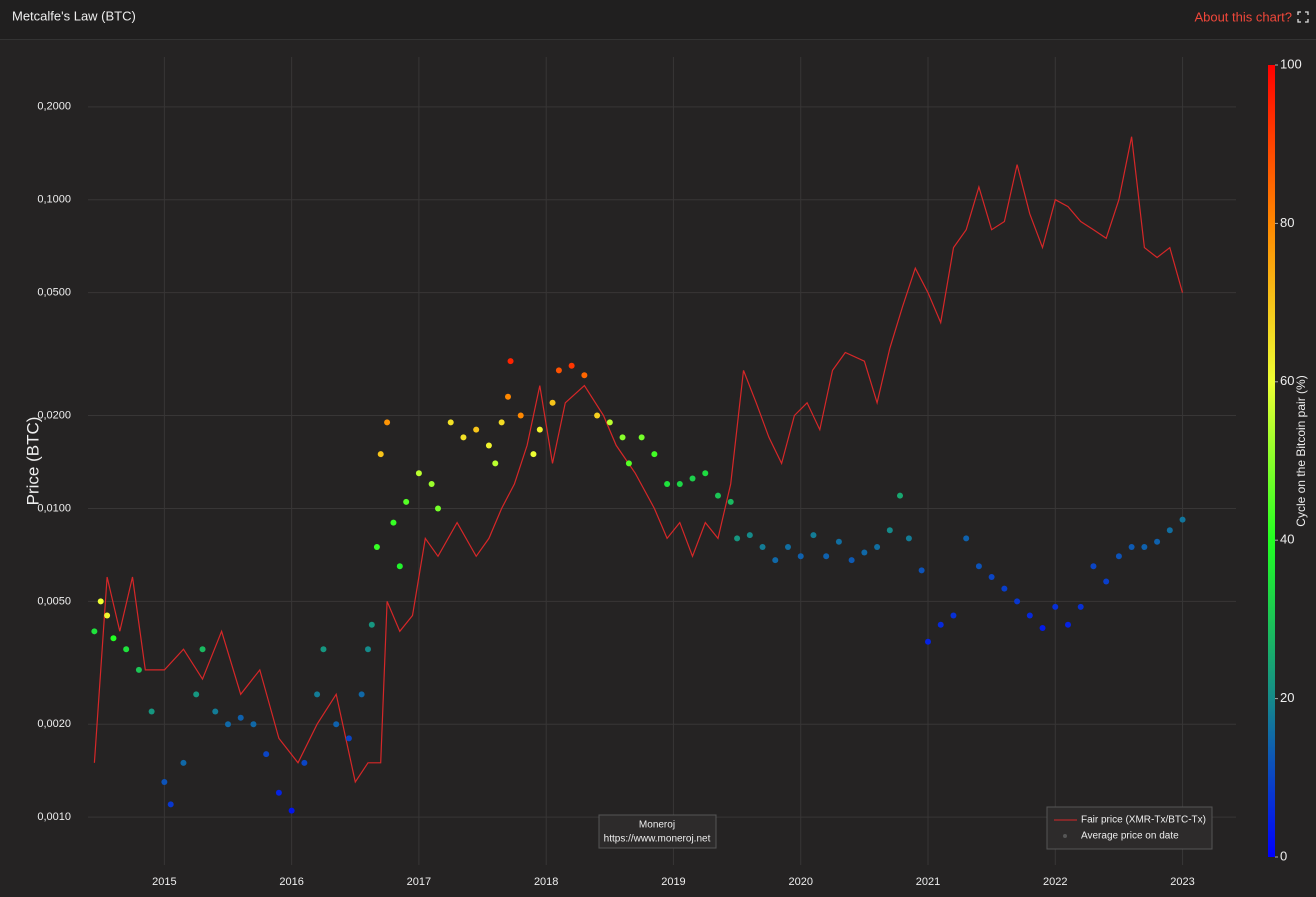 The image size is (1316, 897). What do you see at coordinates (1271, 461) in the screenshot?
I see `colorbar` at bounding box center [1271, 461].